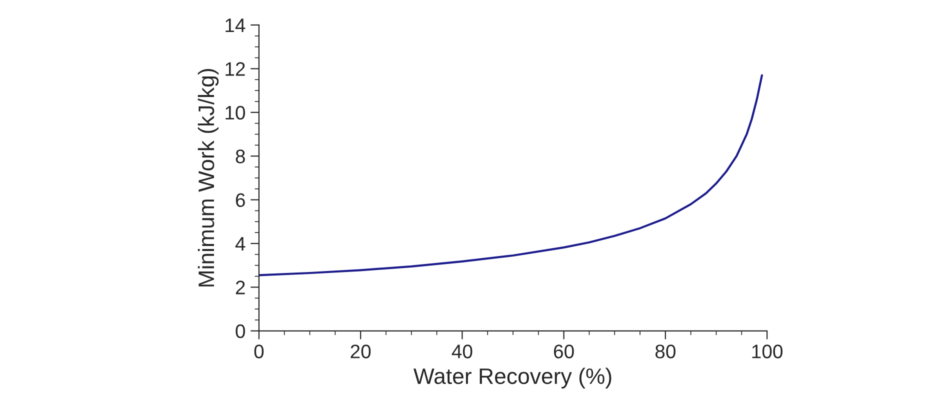  What do you see at coordinates (259, 351) in the screenshot?
I see `x-tick-label: 0` at bounding box center [259, 351].